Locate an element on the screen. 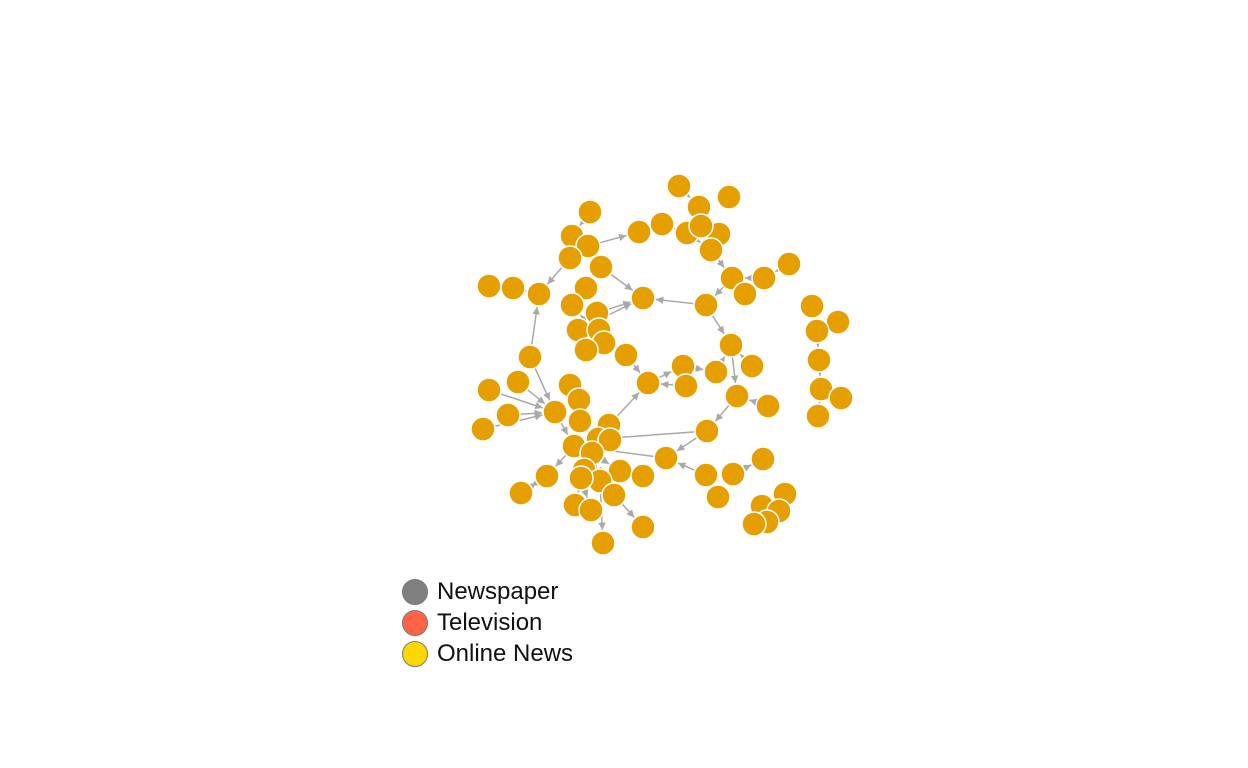  legend-label-television: Television is located at coordinates (490, 622).